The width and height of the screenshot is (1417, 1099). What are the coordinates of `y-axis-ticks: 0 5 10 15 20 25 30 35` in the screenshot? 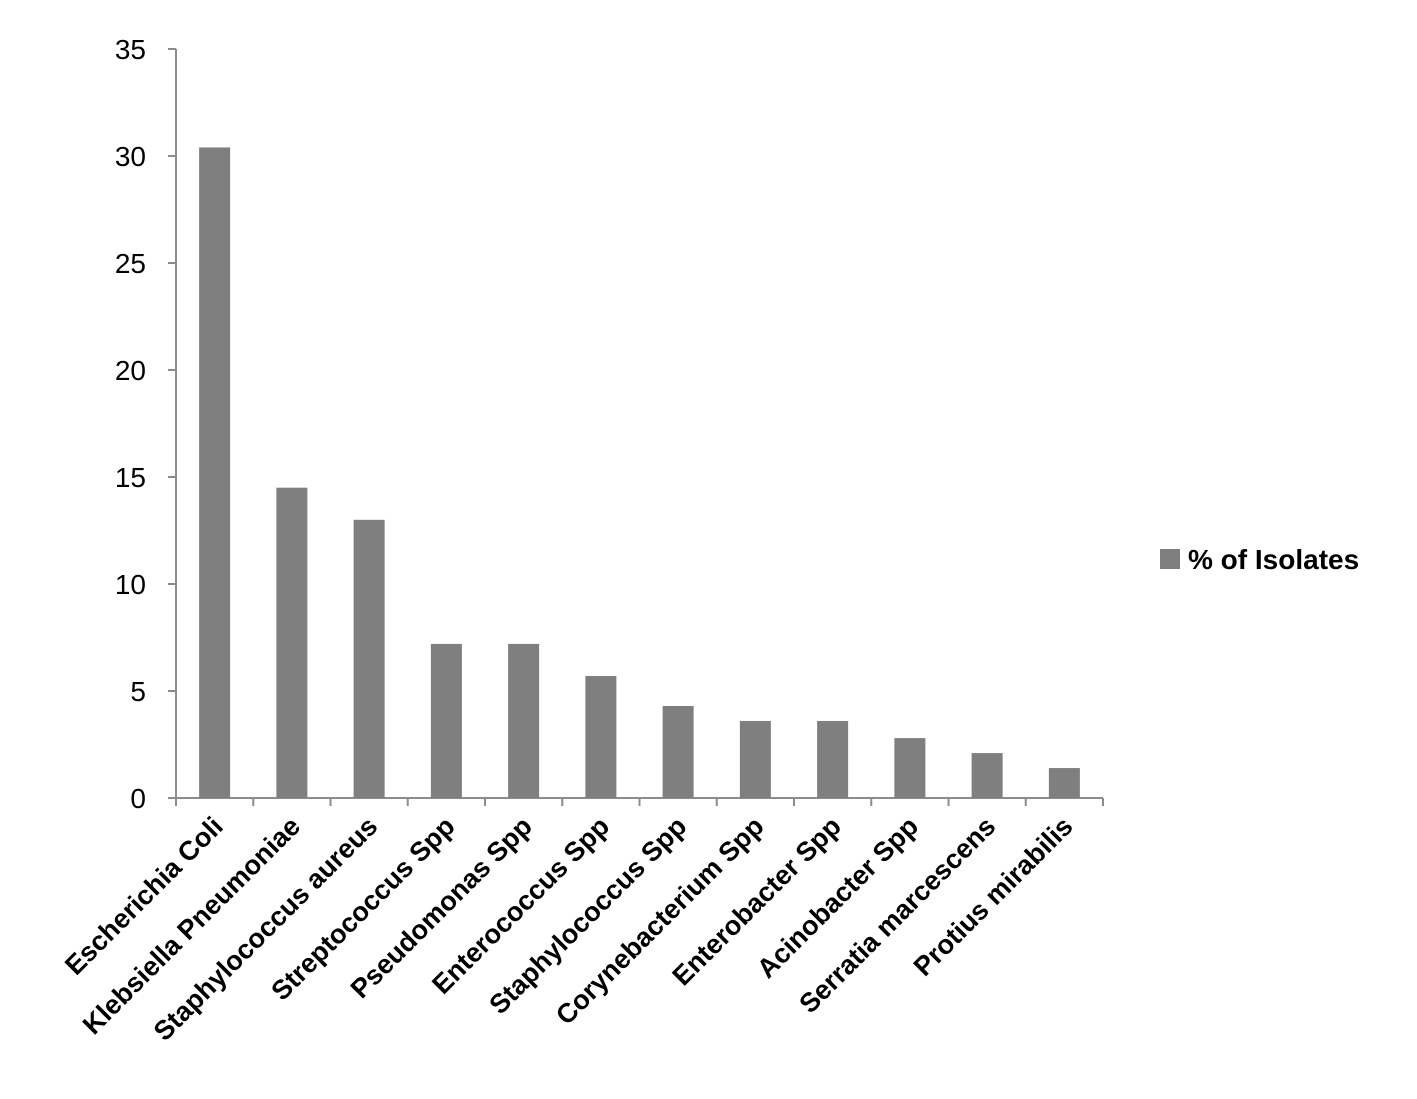 It's located at (145, 424).